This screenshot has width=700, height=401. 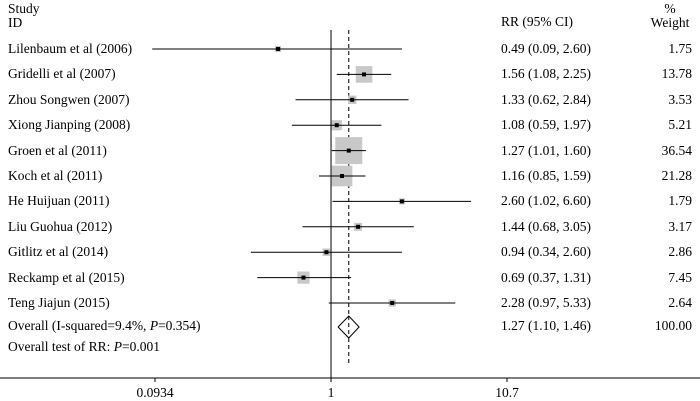 I want to click on study-weight: 5.21, so click(x=680, y=125).